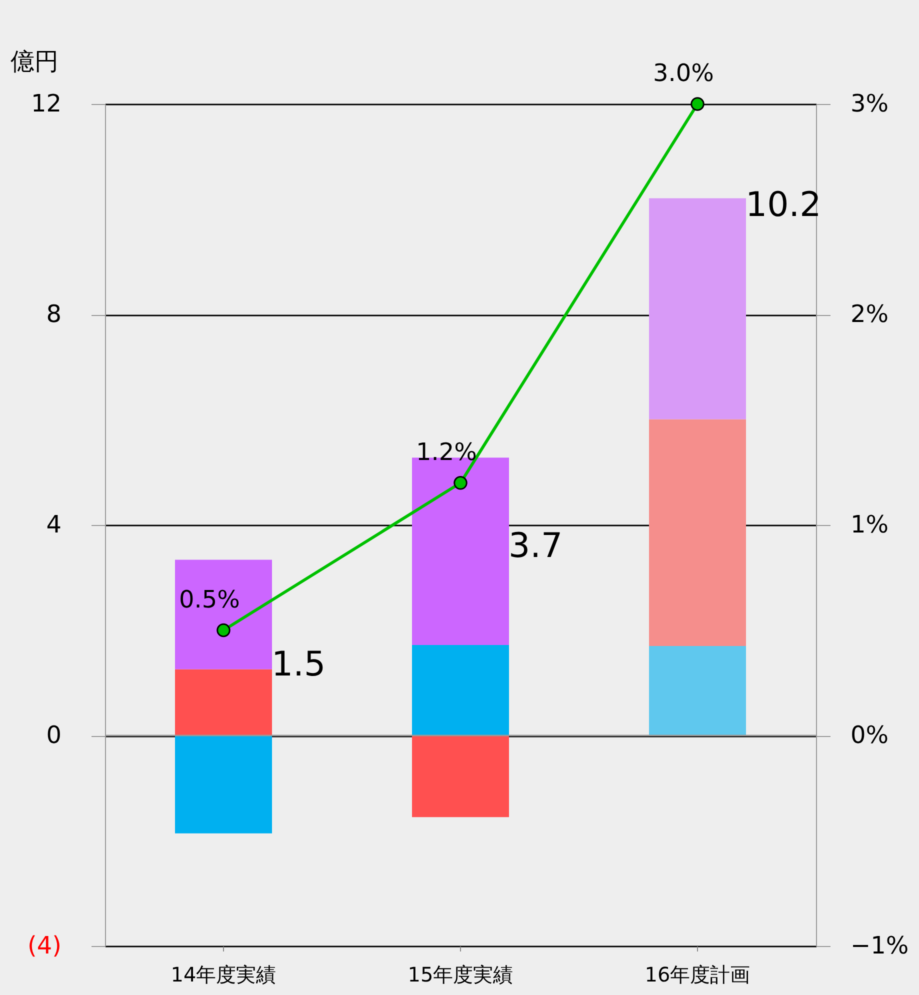 Image resolution: width=919 pixels, height=995 pixels. I want to click on y2-tick-label: −1%, so click(879, 946).